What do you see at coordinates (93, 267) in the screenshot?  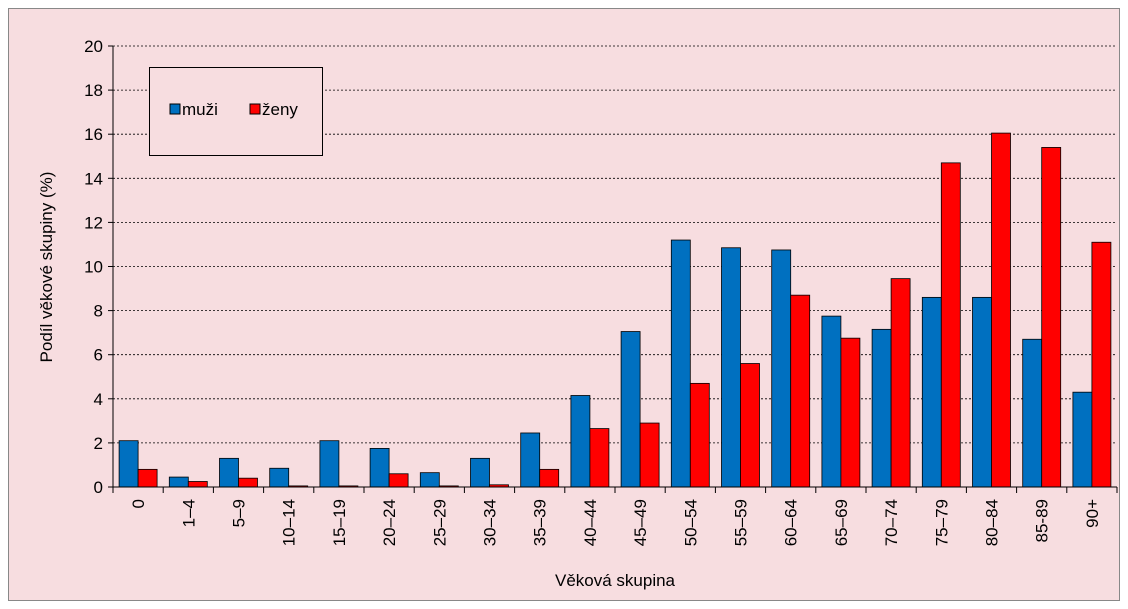 I see `y-tick-label: 10` at bounding box center [93, 267].